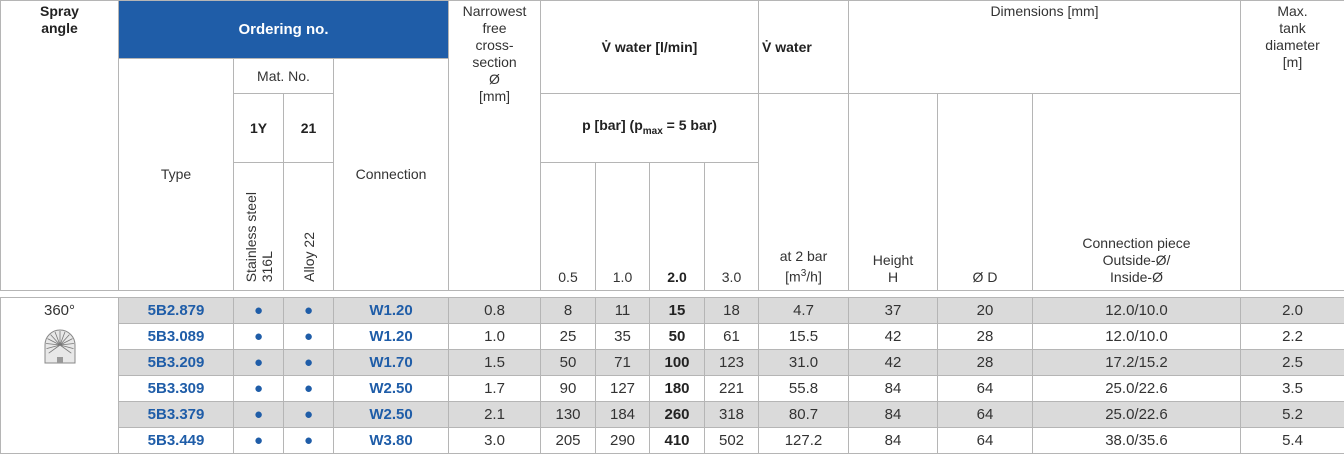 This screenshot has width=1344, height=464. What do you see at coordinates (308, 257) in the screenshot?
I see `header-text: Alloy 22` at bounding box center [308, 257].